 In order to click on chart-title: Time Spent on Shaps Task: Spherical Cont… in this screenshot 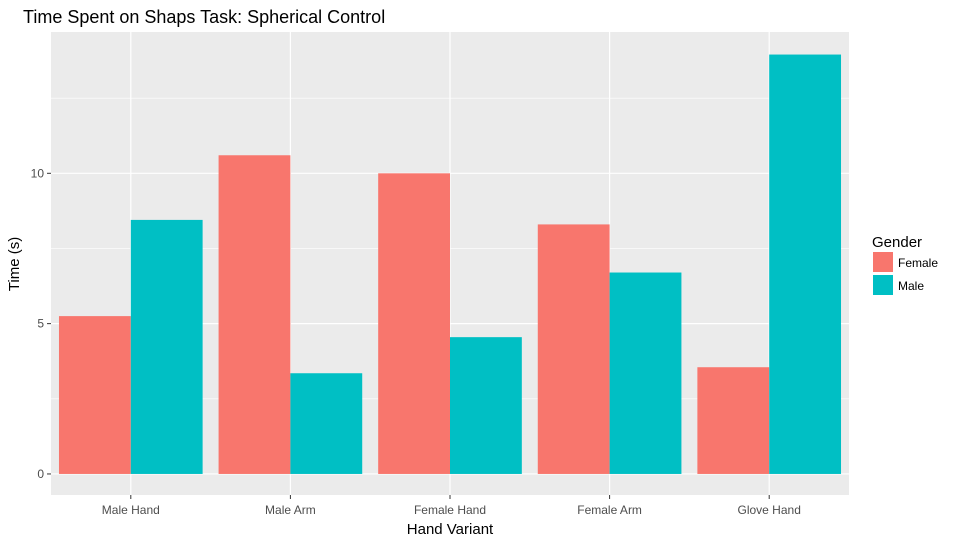, I will do `click(204, 17)`.